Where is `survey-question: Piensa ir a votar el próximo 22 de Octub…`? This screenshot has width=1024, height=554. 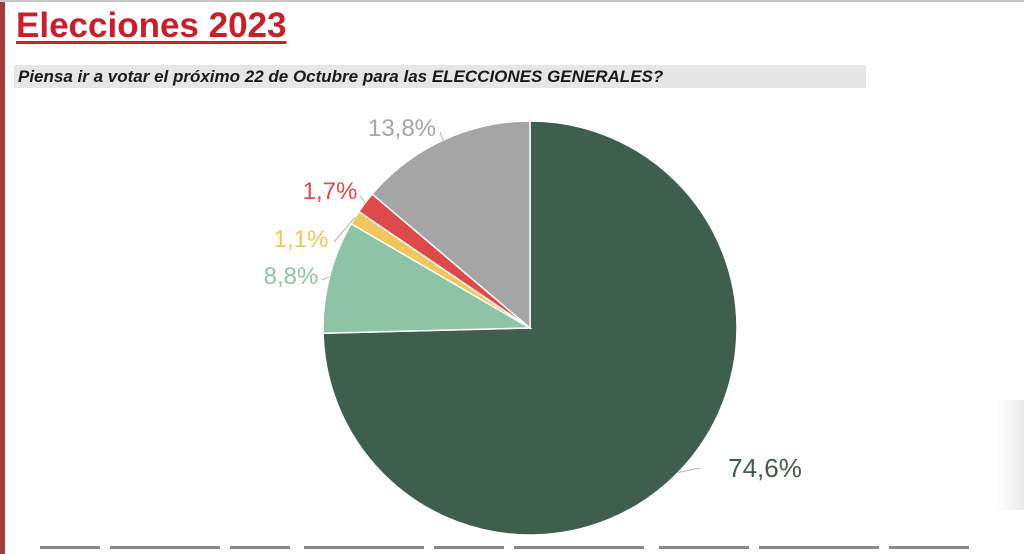
survey-question: Piensa ir a votar el próximo 22 de Octub… is located at coordinates (341, 76).